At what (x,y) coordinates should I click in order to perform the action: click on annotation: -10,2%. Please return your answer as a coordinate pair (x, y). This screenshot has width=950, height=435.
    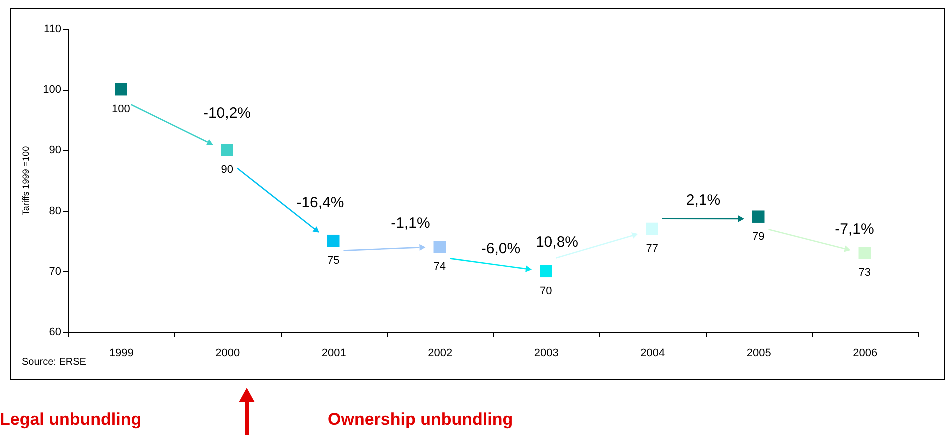
    Looking at the image, I should click on (227, 113).